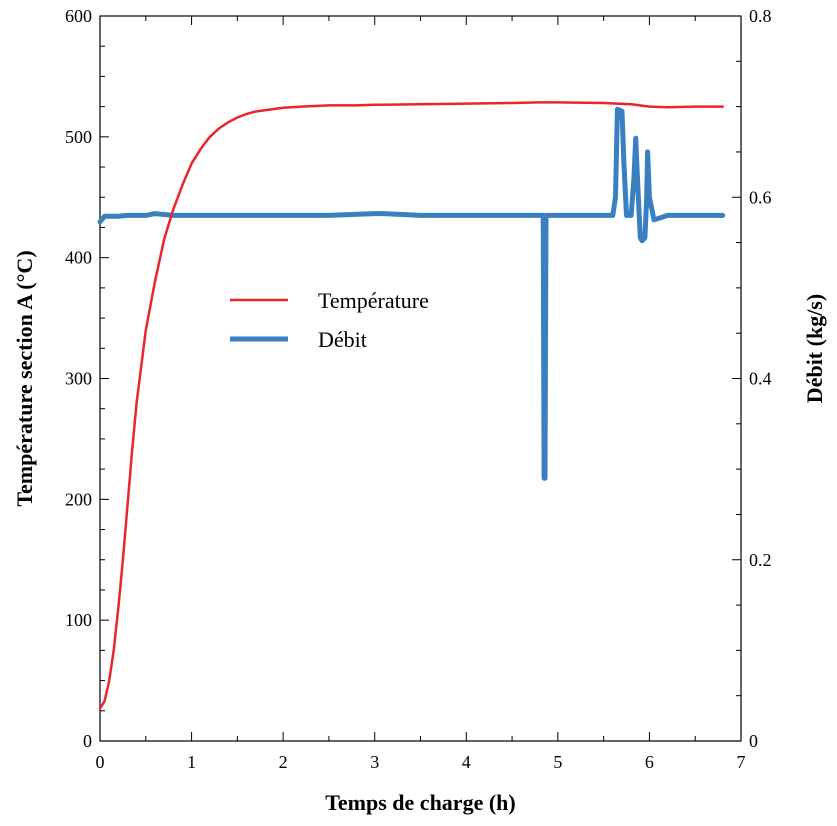 The height and width of the screenshot is (826, 837). What do you see at coordinates (78, 620) in the screenshot?
I see `y-left-tick-label: 100` at bounding box center [78, 620].